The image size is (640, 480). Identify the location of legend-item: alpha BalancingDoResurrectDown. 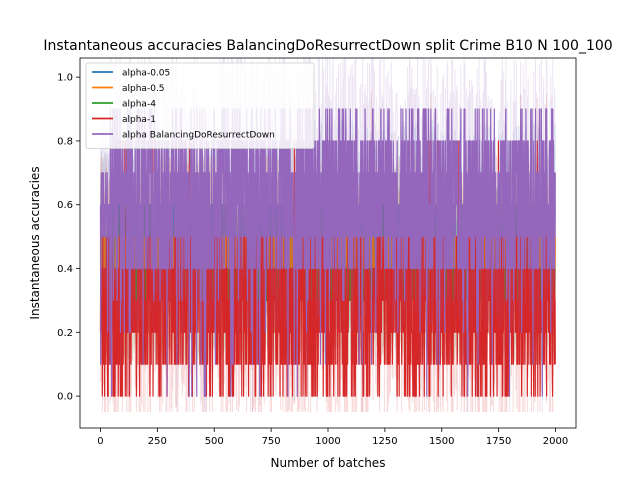
(183, 136).